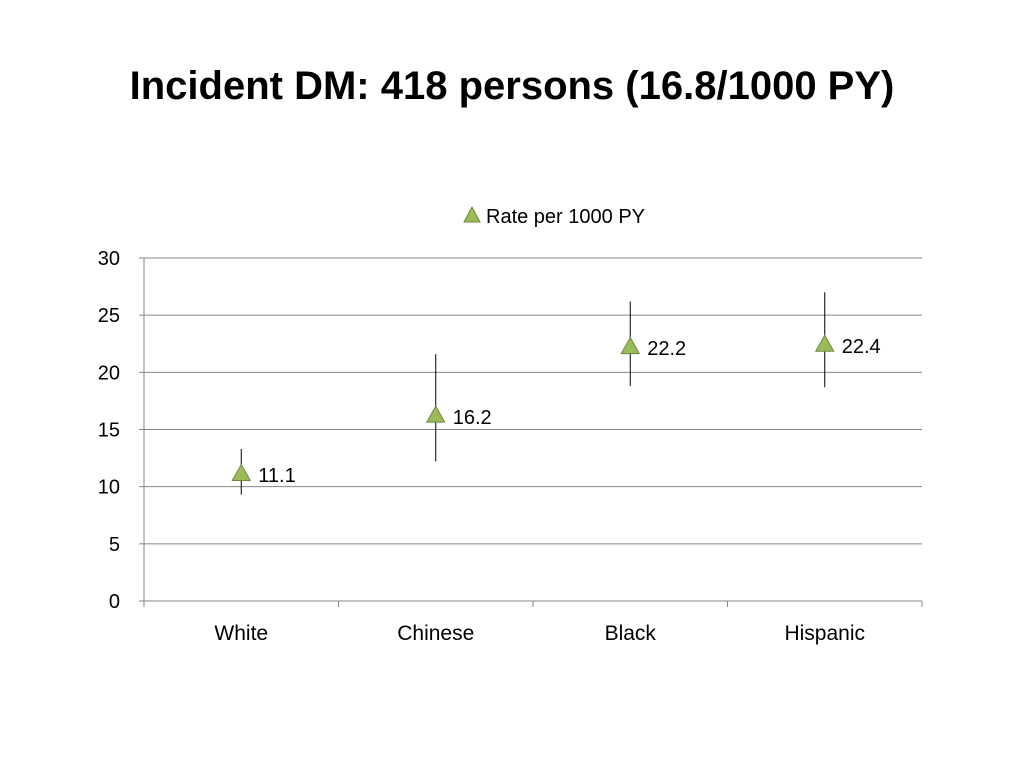  Describe the element at coordinates (565, 217) in the screenshot. I see `legend-label: Rate per 1000 PY` at that location.